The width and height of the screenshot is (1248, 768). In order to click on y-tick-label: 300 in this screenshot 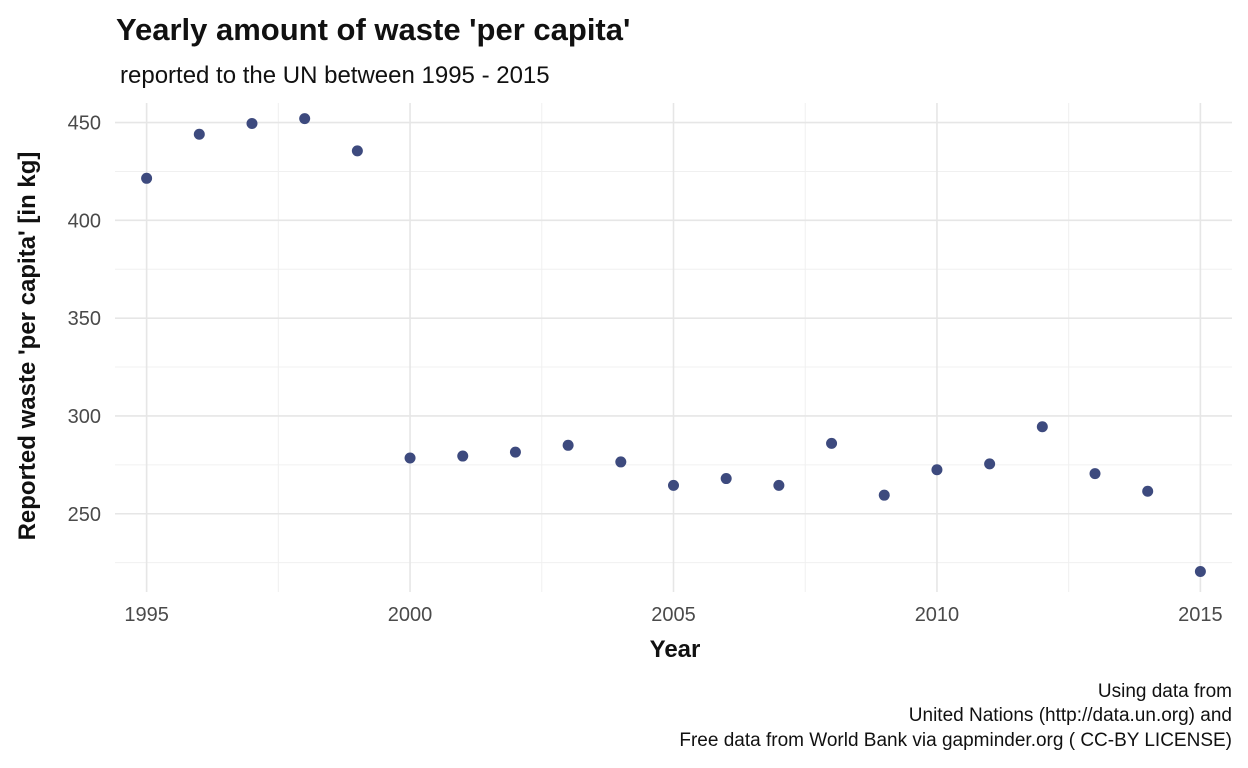, I will do `click(84, 417)`.